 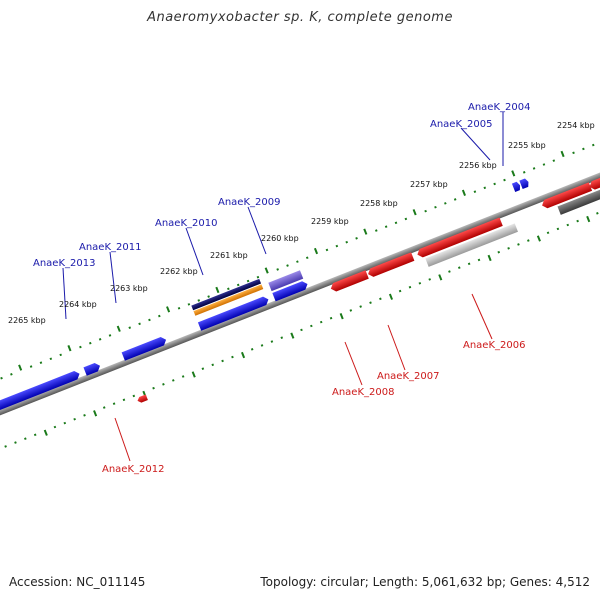 I want to click on gene-right-dark, so click(x=578, y=198).